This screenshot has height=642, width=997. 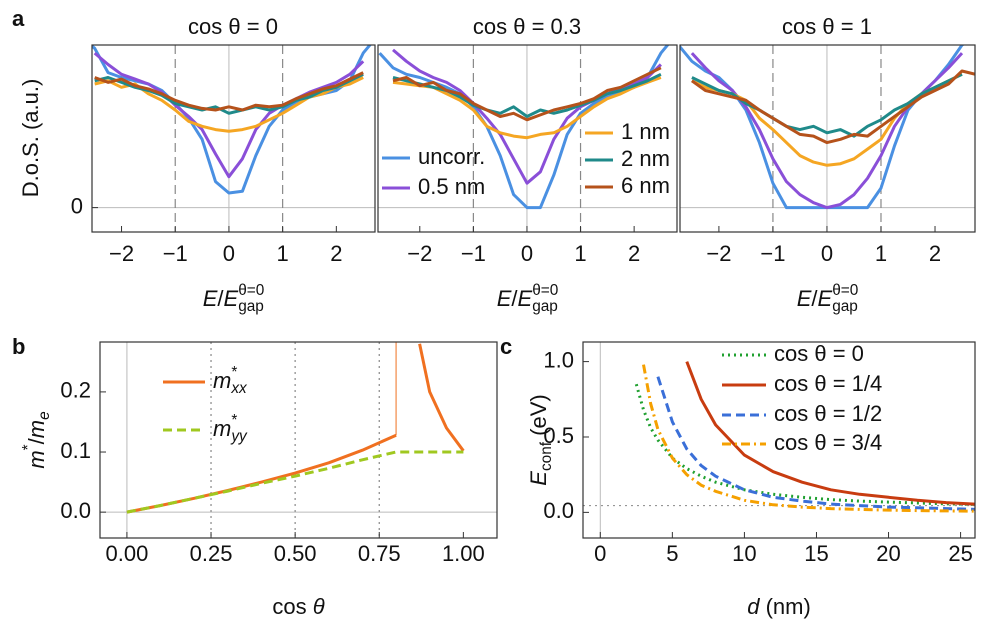 I want to click on x-tick-label: 20, so click(x=888, y=553).